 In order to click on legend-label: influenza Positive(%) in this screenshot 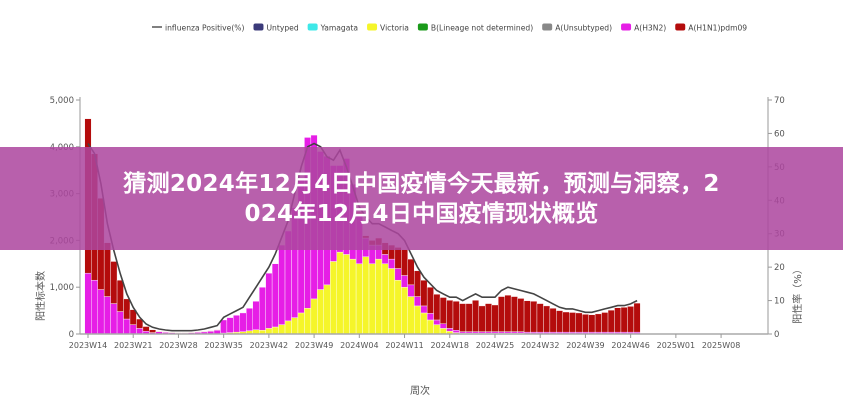, I will do `click(205, 28)`.